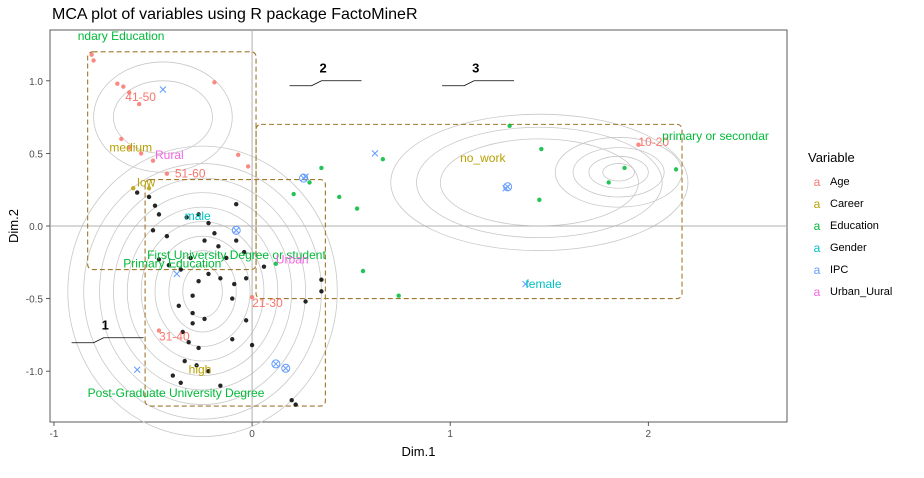  What do you see at coordinates (863, 226) in the screenshot?
I see `legend-item: a Education` at bounding box center [863, 226].